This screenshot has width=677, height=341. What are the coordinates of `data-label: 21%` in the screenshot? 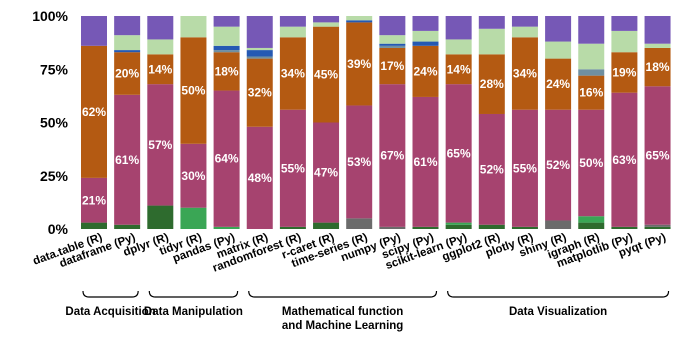 It's located at (94, 200).